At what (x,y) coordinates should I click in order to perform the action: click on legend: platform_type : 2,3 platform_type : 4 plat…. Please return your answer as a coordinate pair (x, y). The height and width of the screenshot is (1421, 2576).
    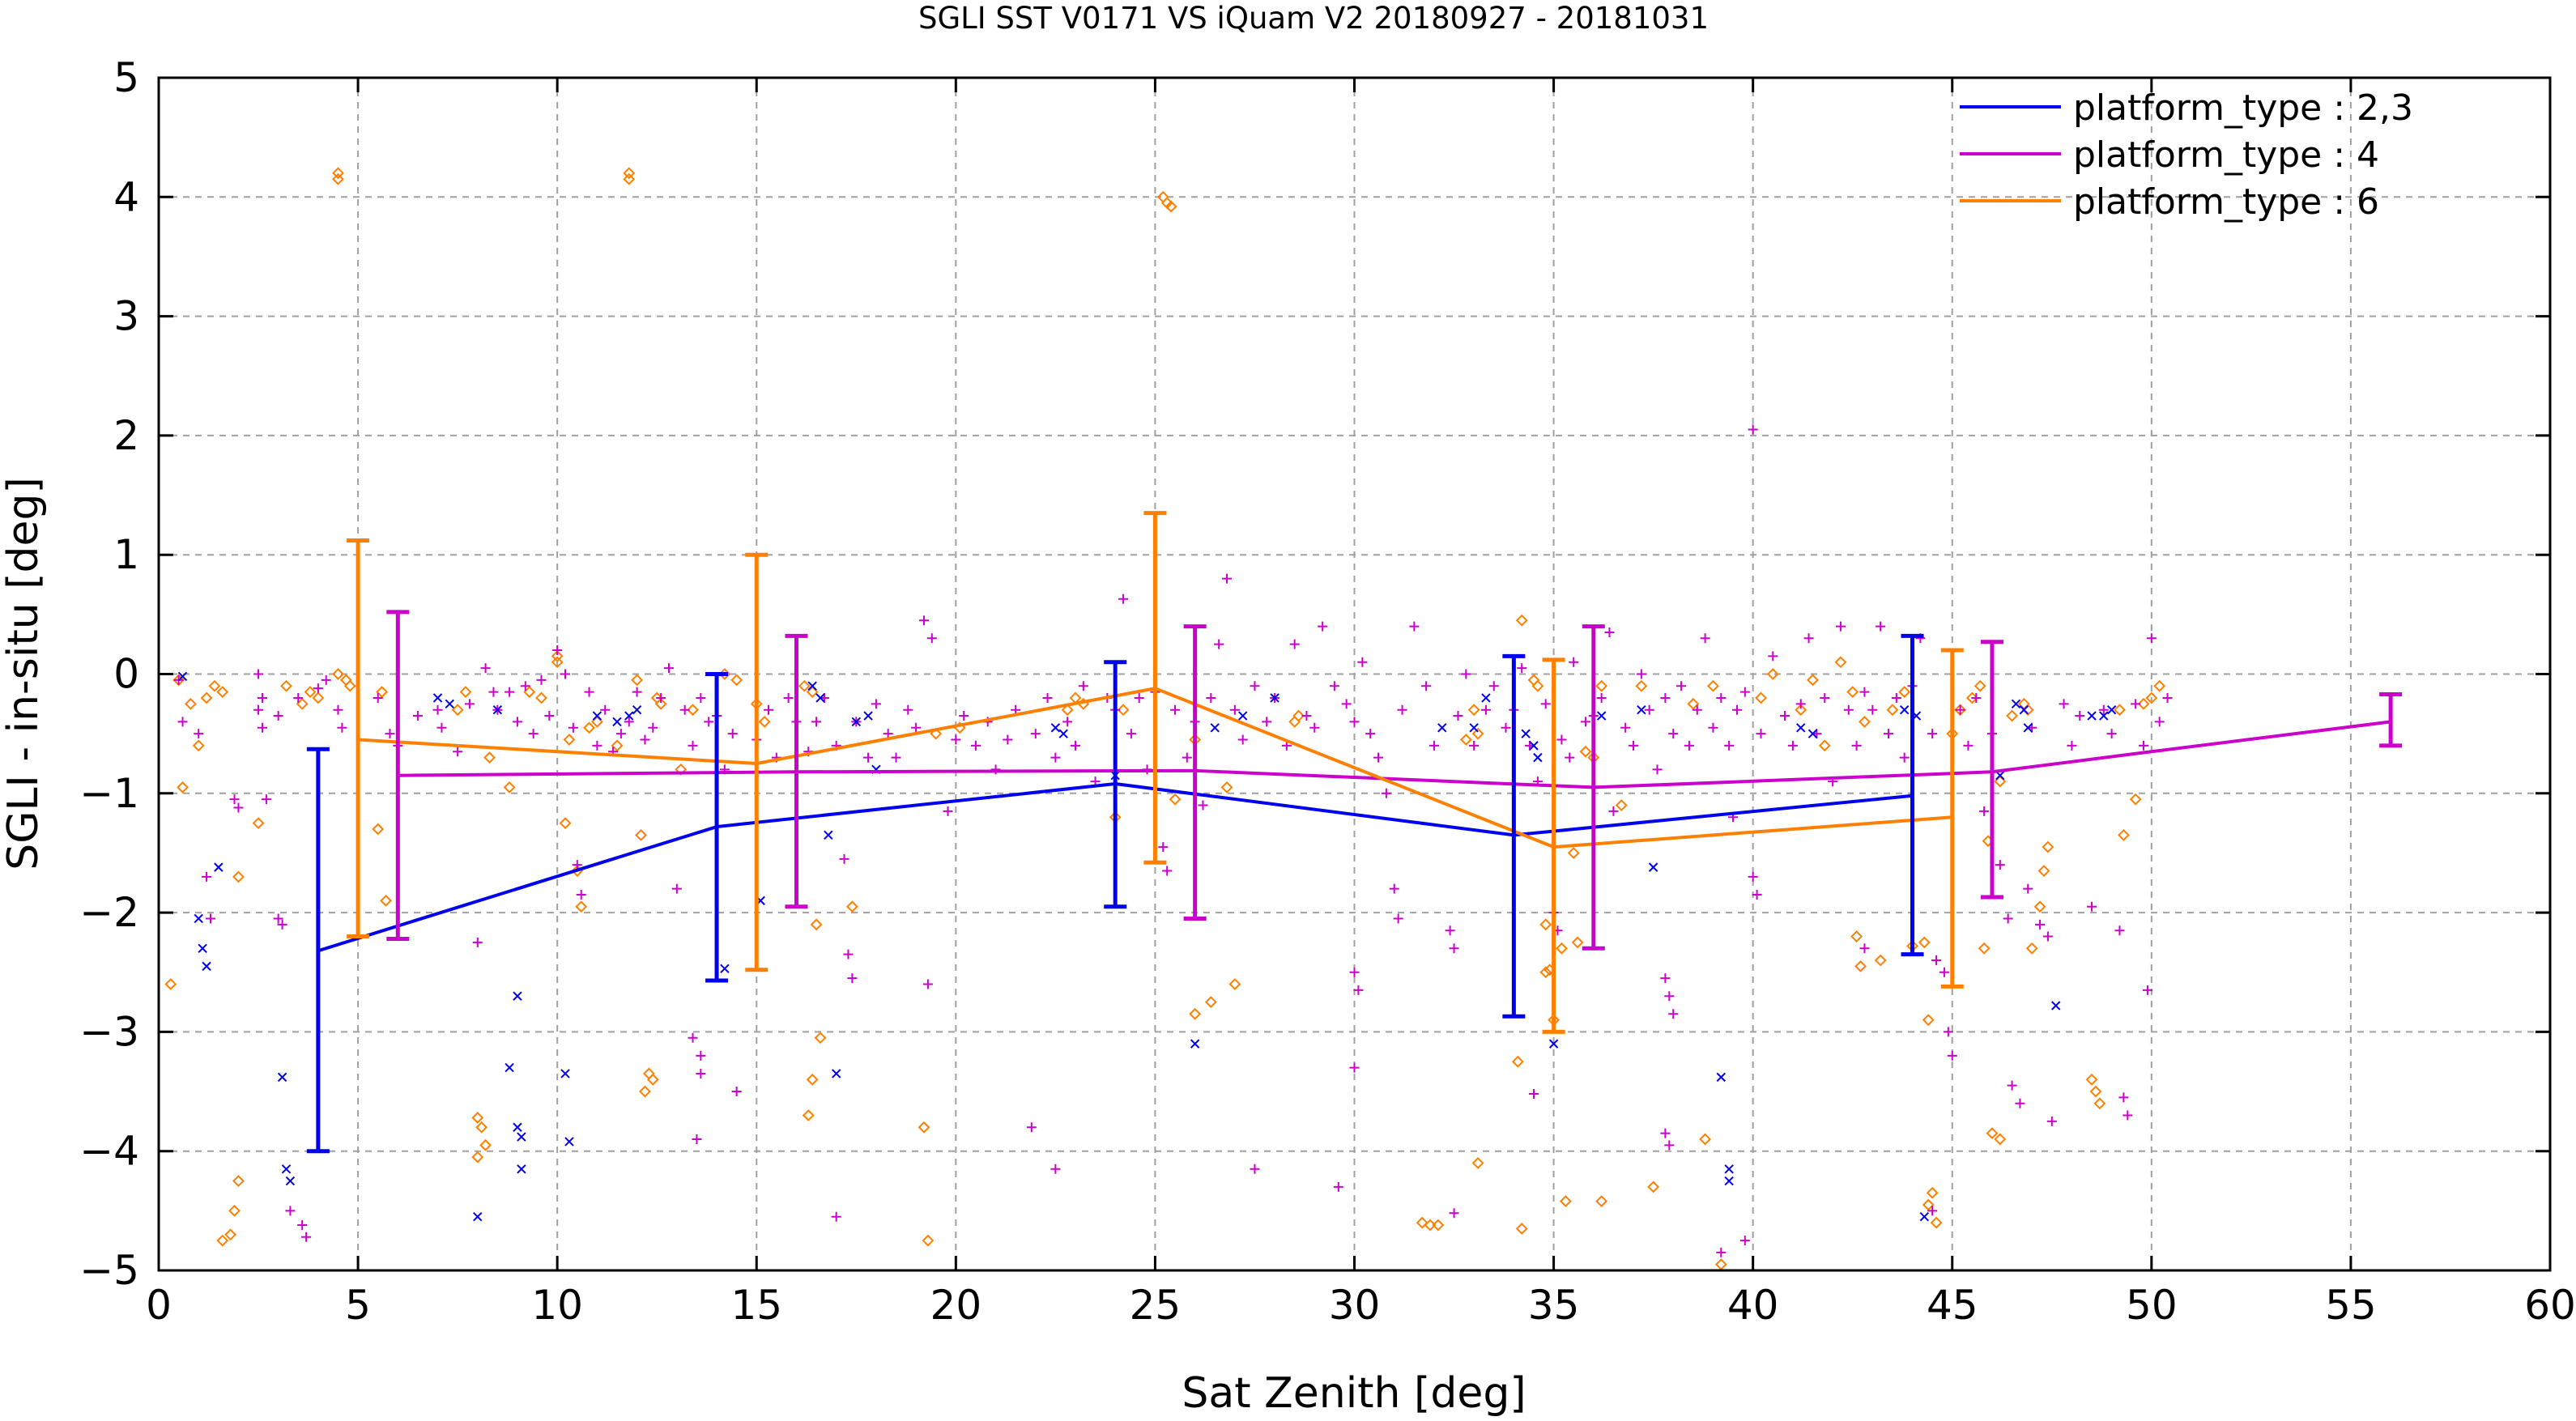
    Looking at the image, I should click on (2186, 155).